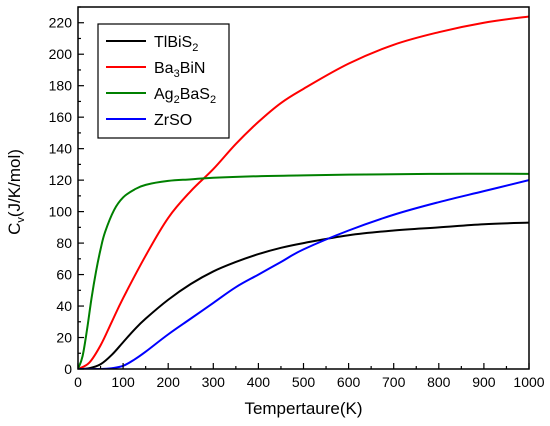 This screenshot has width=550, height=426. Describe the element at coordinates (78, 382) in the screenshot. I see `x-tick-label: 0` at that location.